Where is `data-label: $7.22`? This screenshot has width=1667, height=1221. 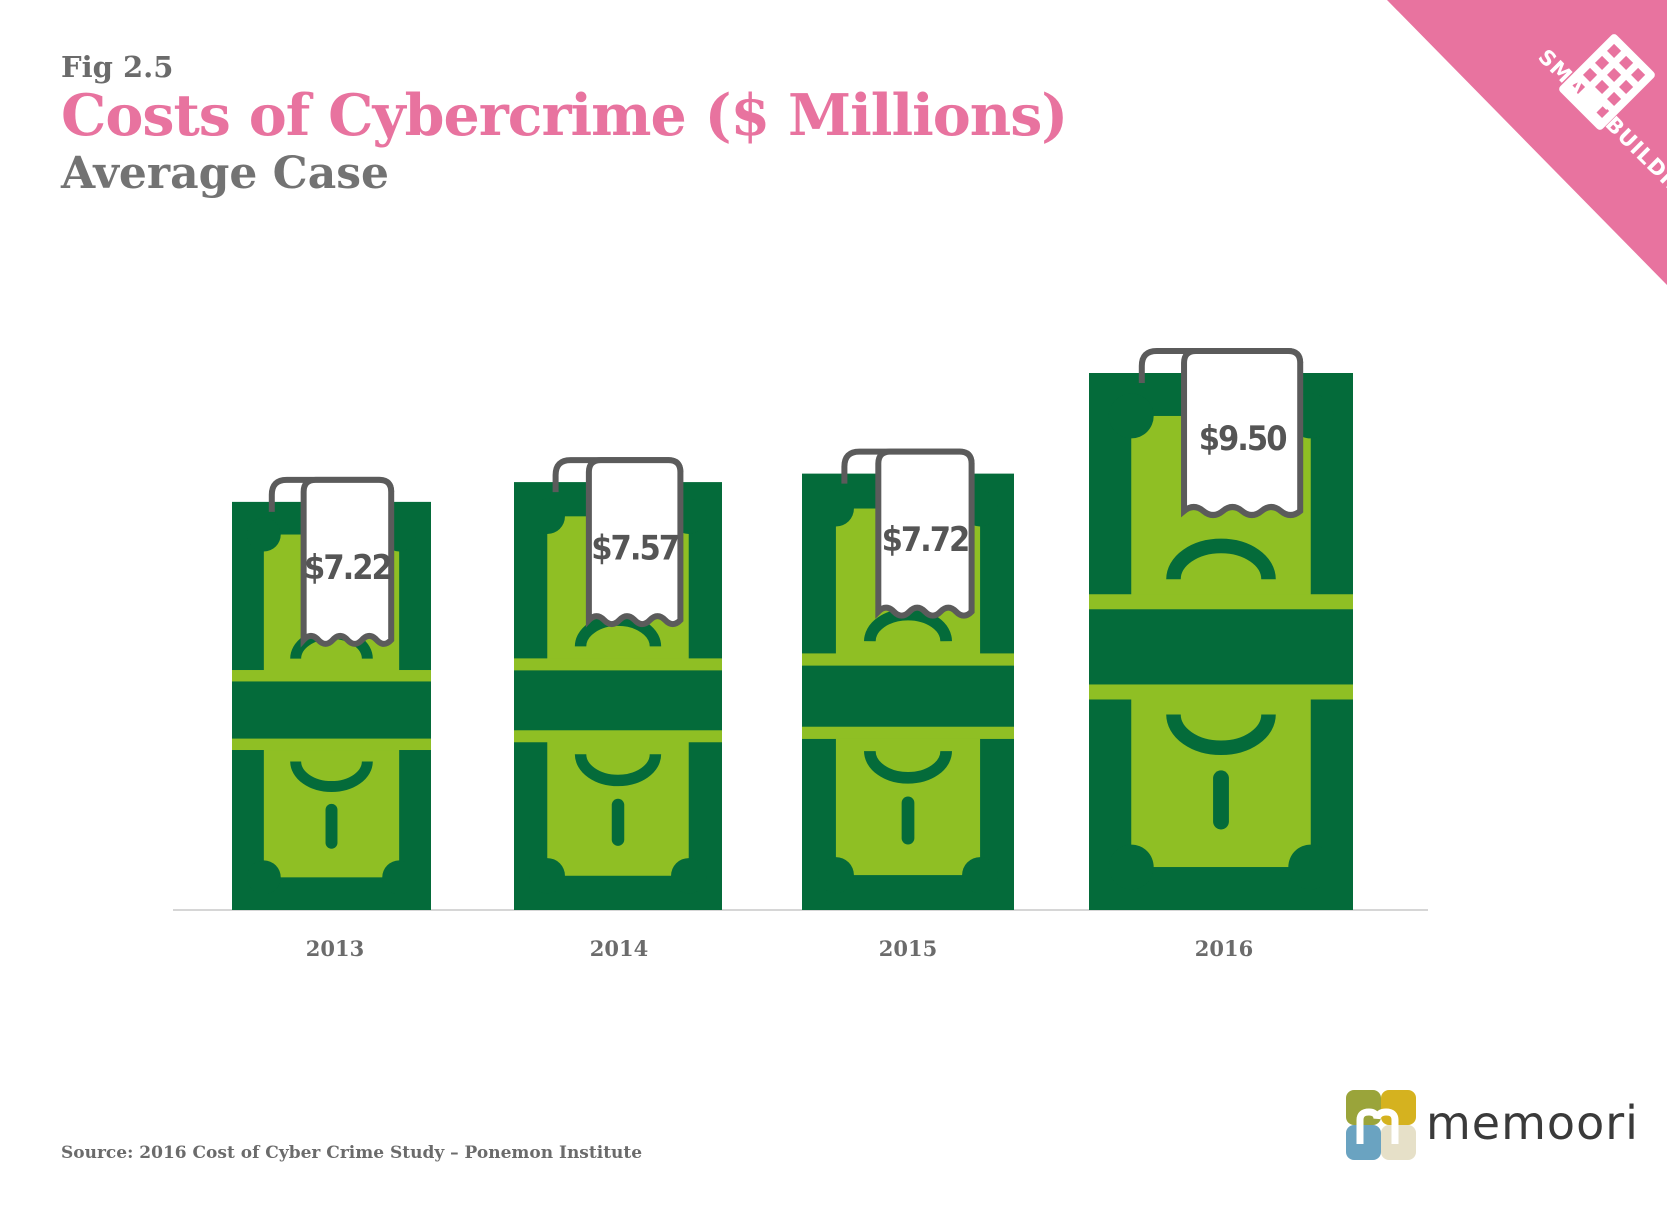 data-label: $7.22 is located at coordinates (347, 568).